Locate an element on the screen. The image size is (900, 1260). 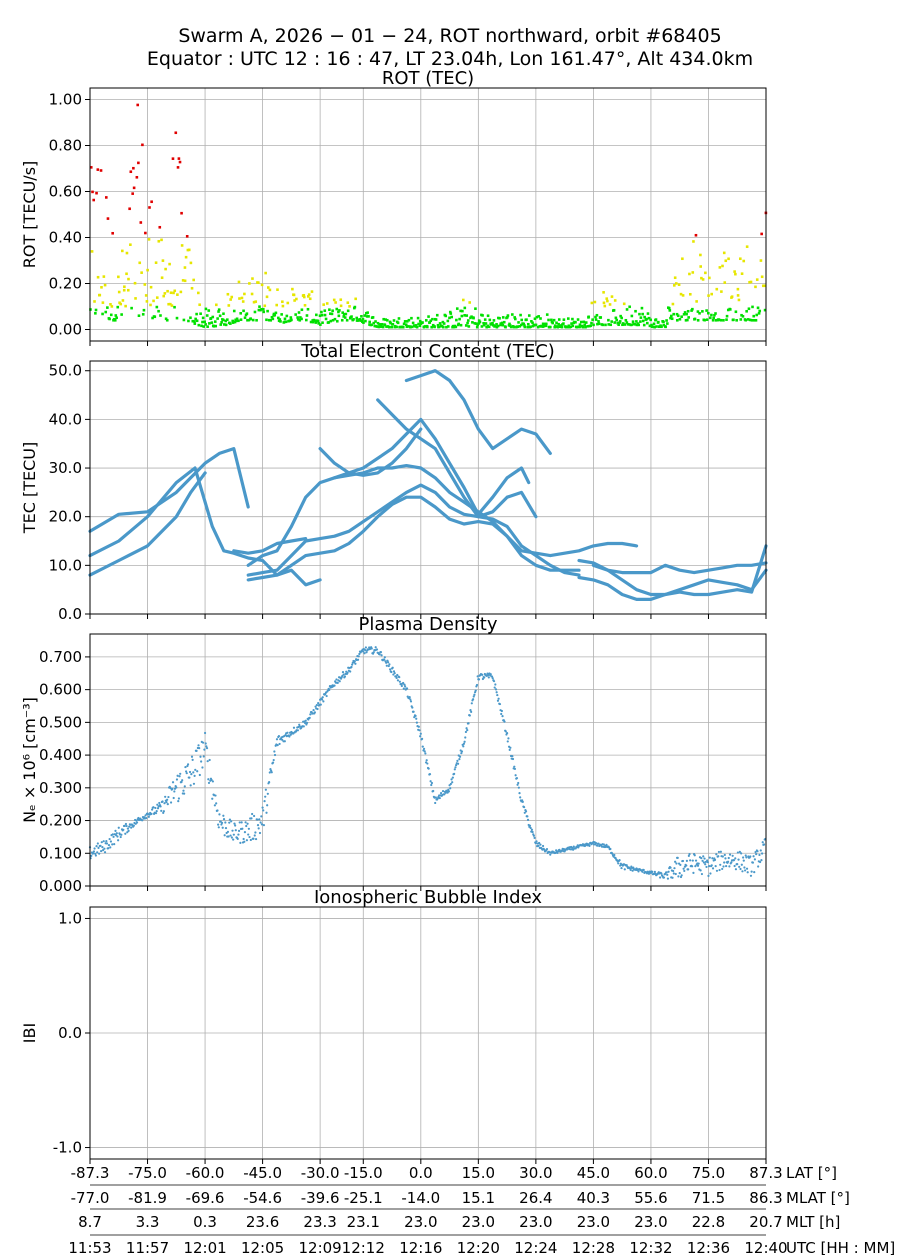
x-tick-label: 60.0 is located at coordinates (650, 1173).